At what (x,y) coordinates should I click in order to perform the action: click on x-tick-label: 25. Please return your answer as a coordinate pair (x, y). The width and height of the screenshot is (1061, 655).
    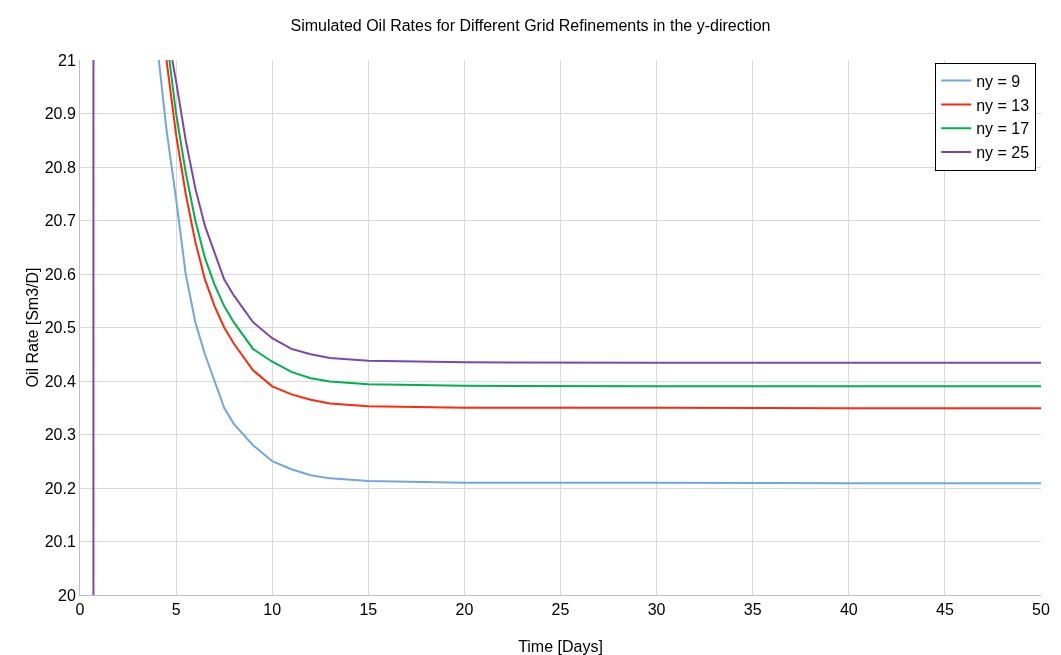
    Looking at the image, I should click on (560, 610).